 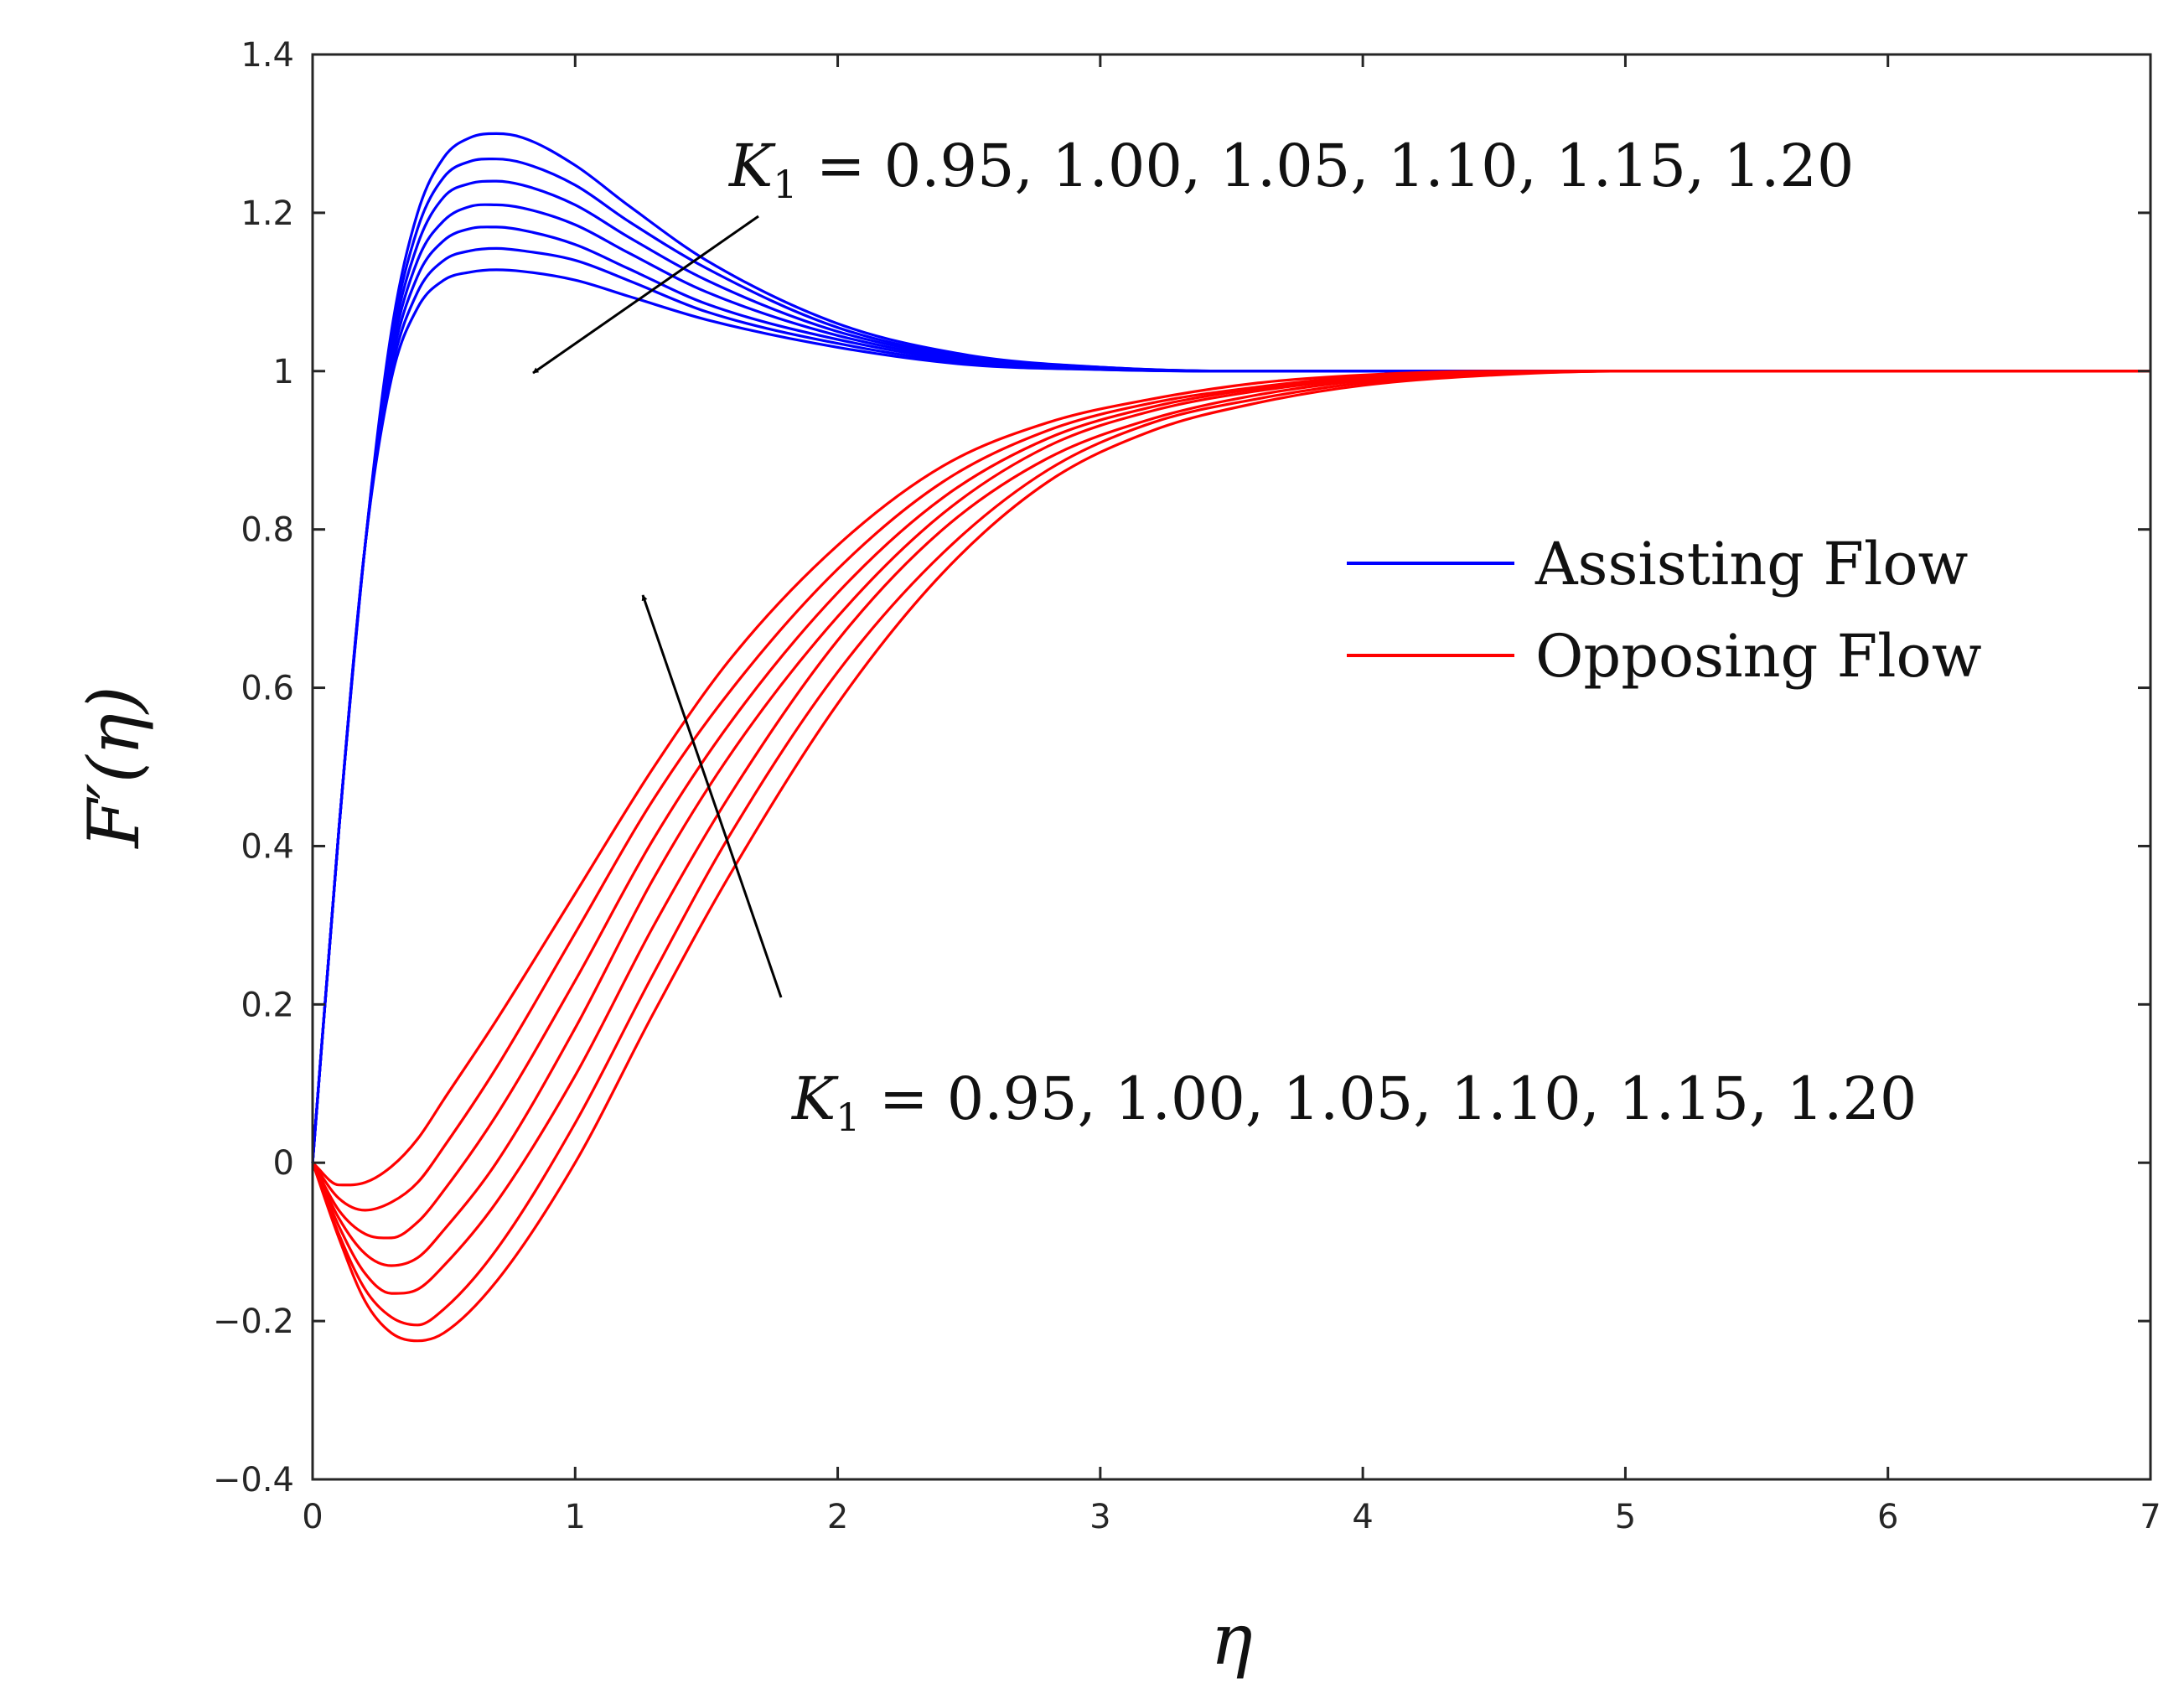 What do you see at coordinates (1751, 564) in the screenshot?
I see `legend-label-0: Assisting Flow` at bounding box center [1751, 564].